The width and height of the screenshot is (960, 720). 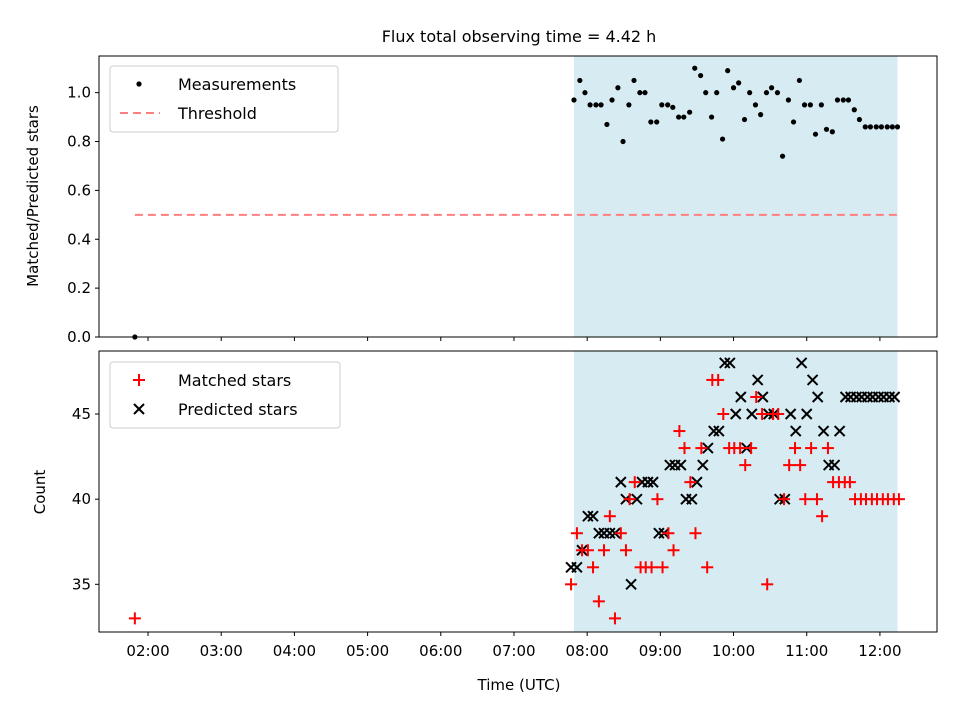 I want to click on legend-predicted-marker, so click(x=139, y=409).